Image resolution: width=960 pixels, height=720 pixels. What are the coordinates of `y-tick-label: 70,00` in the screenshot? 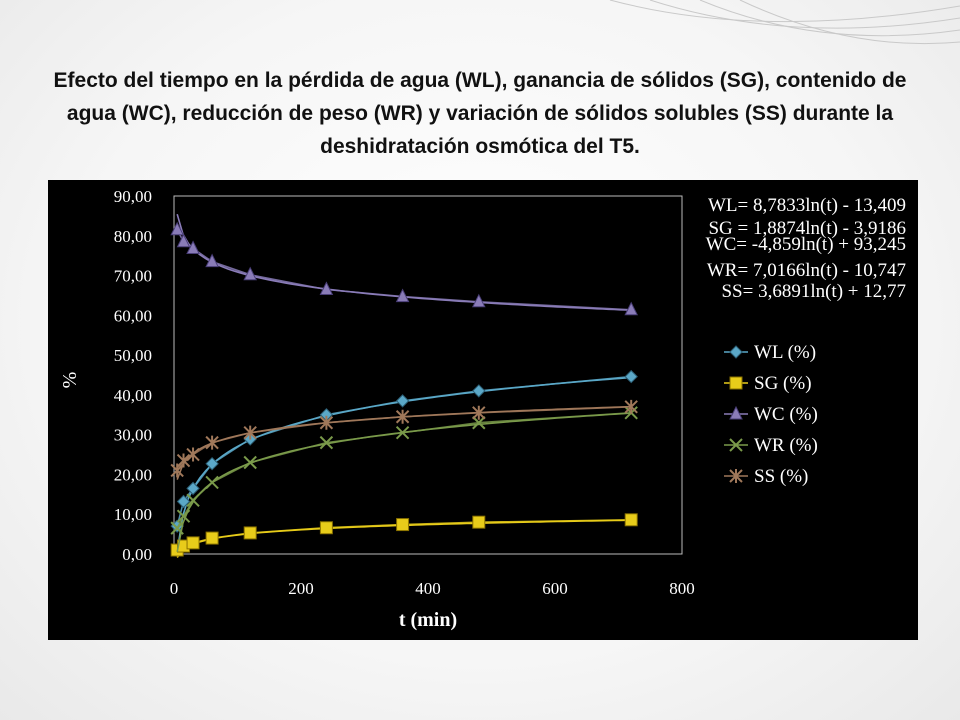 It's located at (133, 276).